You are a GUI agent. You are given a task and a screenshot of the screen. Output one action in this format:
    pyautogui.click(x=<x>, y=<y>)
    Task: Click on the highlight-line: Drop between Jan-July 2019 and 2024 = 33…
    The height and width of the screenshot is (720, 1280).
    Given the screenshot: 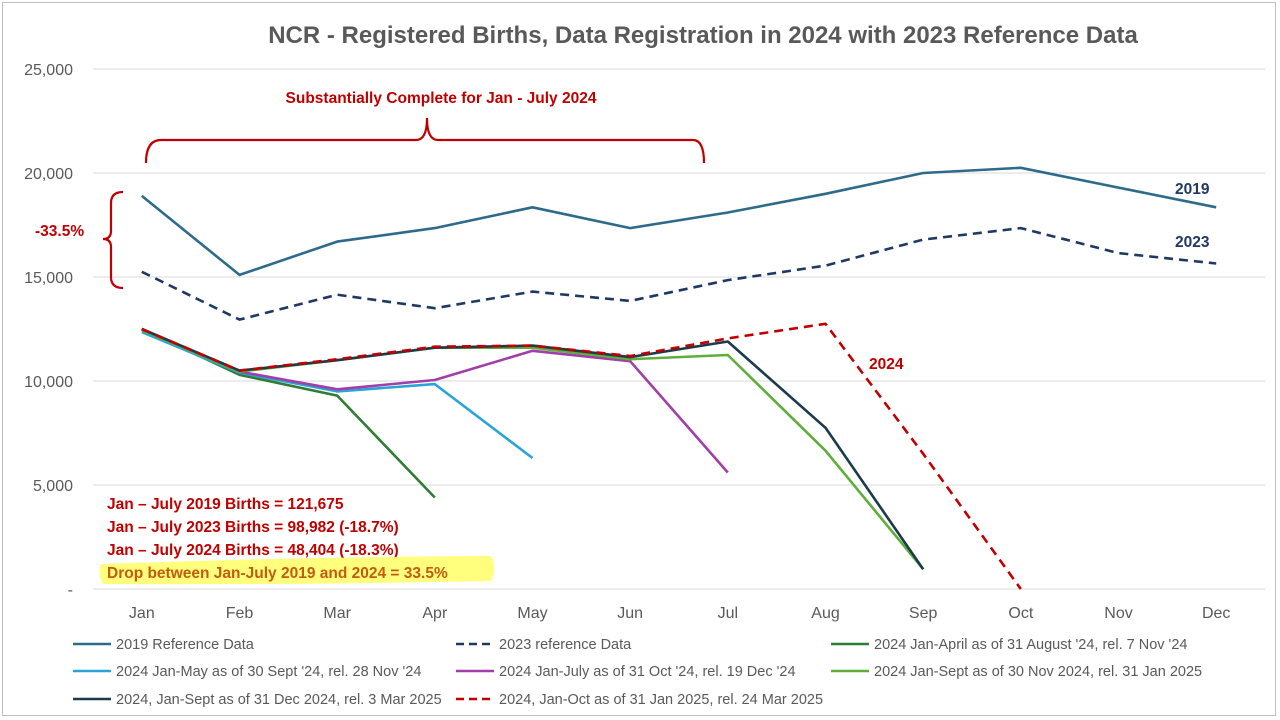 What is the action you would take?
    pyautogui.click(x=277, y=573)
    